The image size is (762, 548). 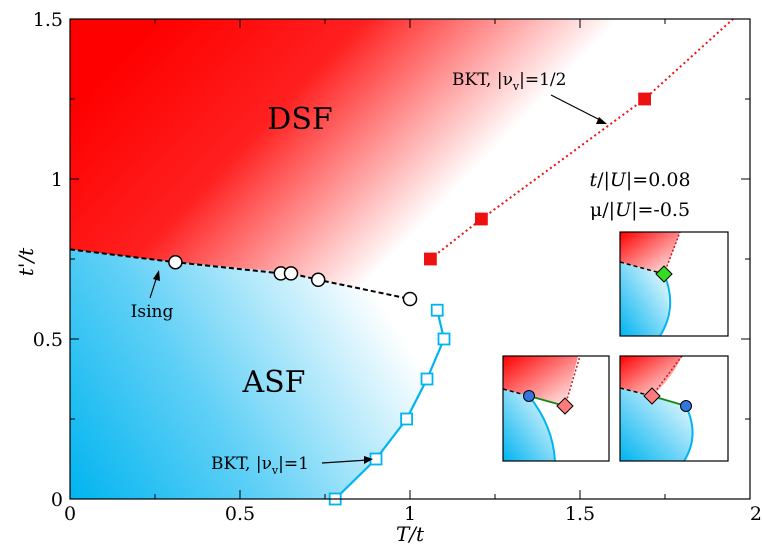 I want to click on x-tick-label: 0.5, so click(x=240, y=514).